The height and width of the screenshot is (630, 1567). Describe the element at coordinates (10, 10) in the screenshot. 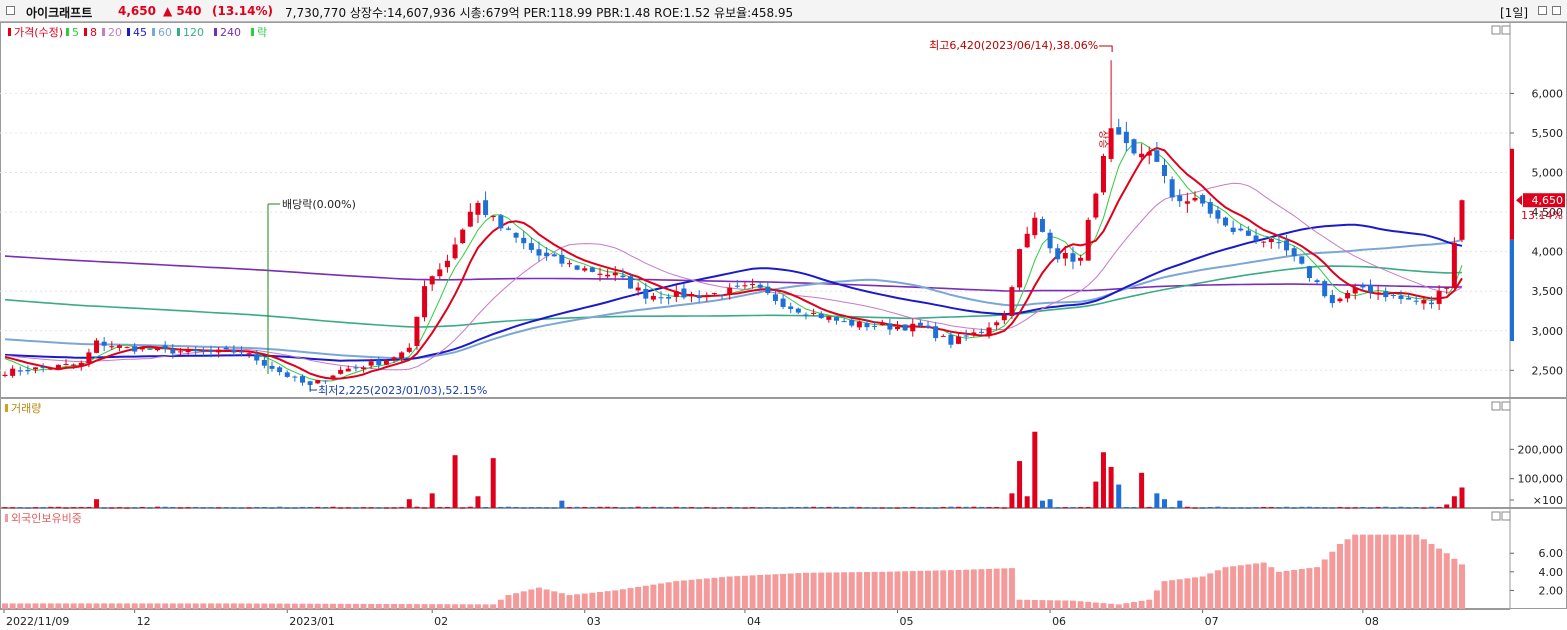

I see `checkbox-icon` at that location.